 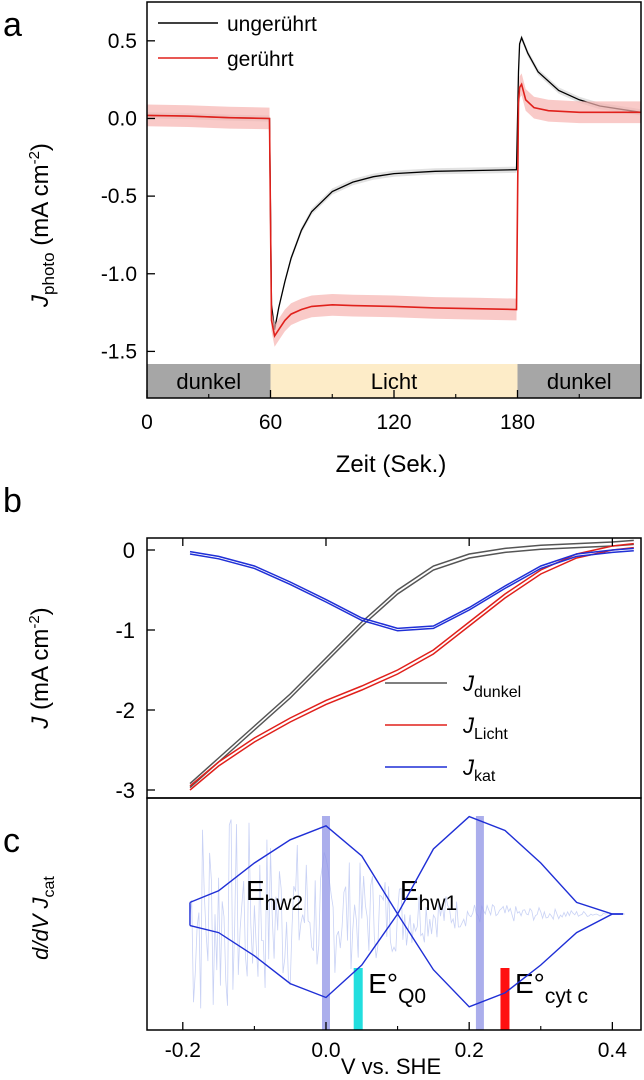 I want to click on panel-c-xlabel: V vs. SHE, so click(x=391, y=1066).